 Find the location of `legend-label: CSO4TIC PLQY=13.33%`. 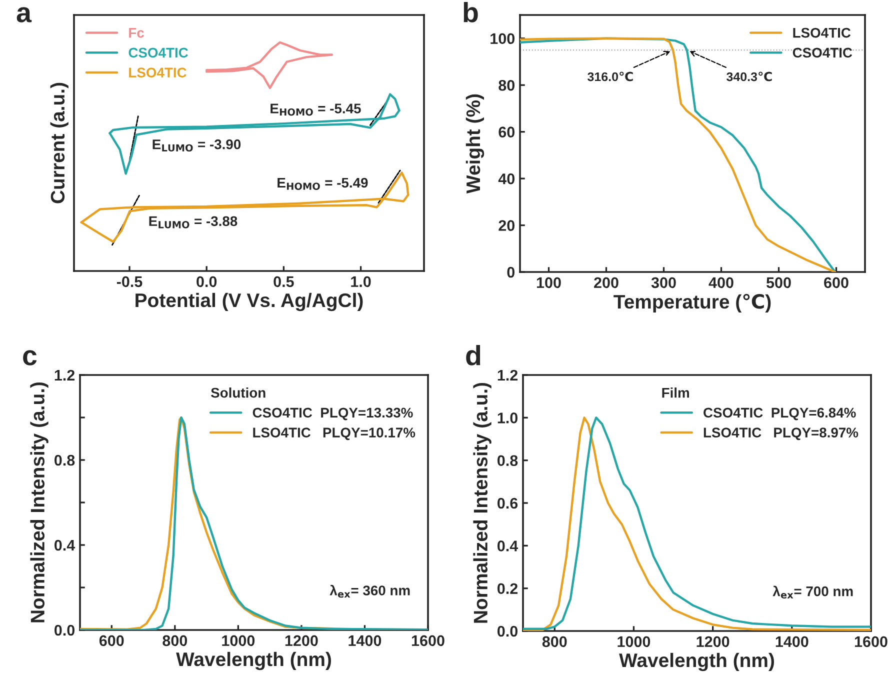

legend-label: CSO4TIC PLQY=13.33% is located at coordinates (332, 414).